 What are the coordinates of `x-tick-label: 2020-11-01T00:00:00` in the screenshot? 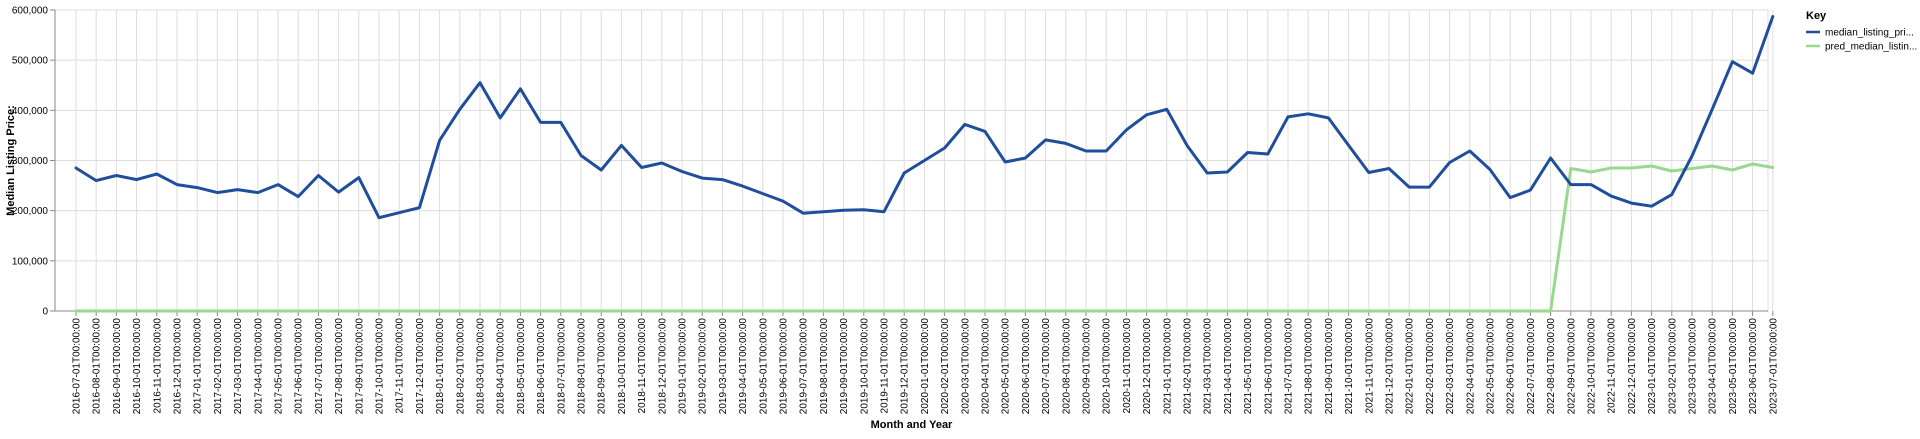 It's located at (1127, 366).